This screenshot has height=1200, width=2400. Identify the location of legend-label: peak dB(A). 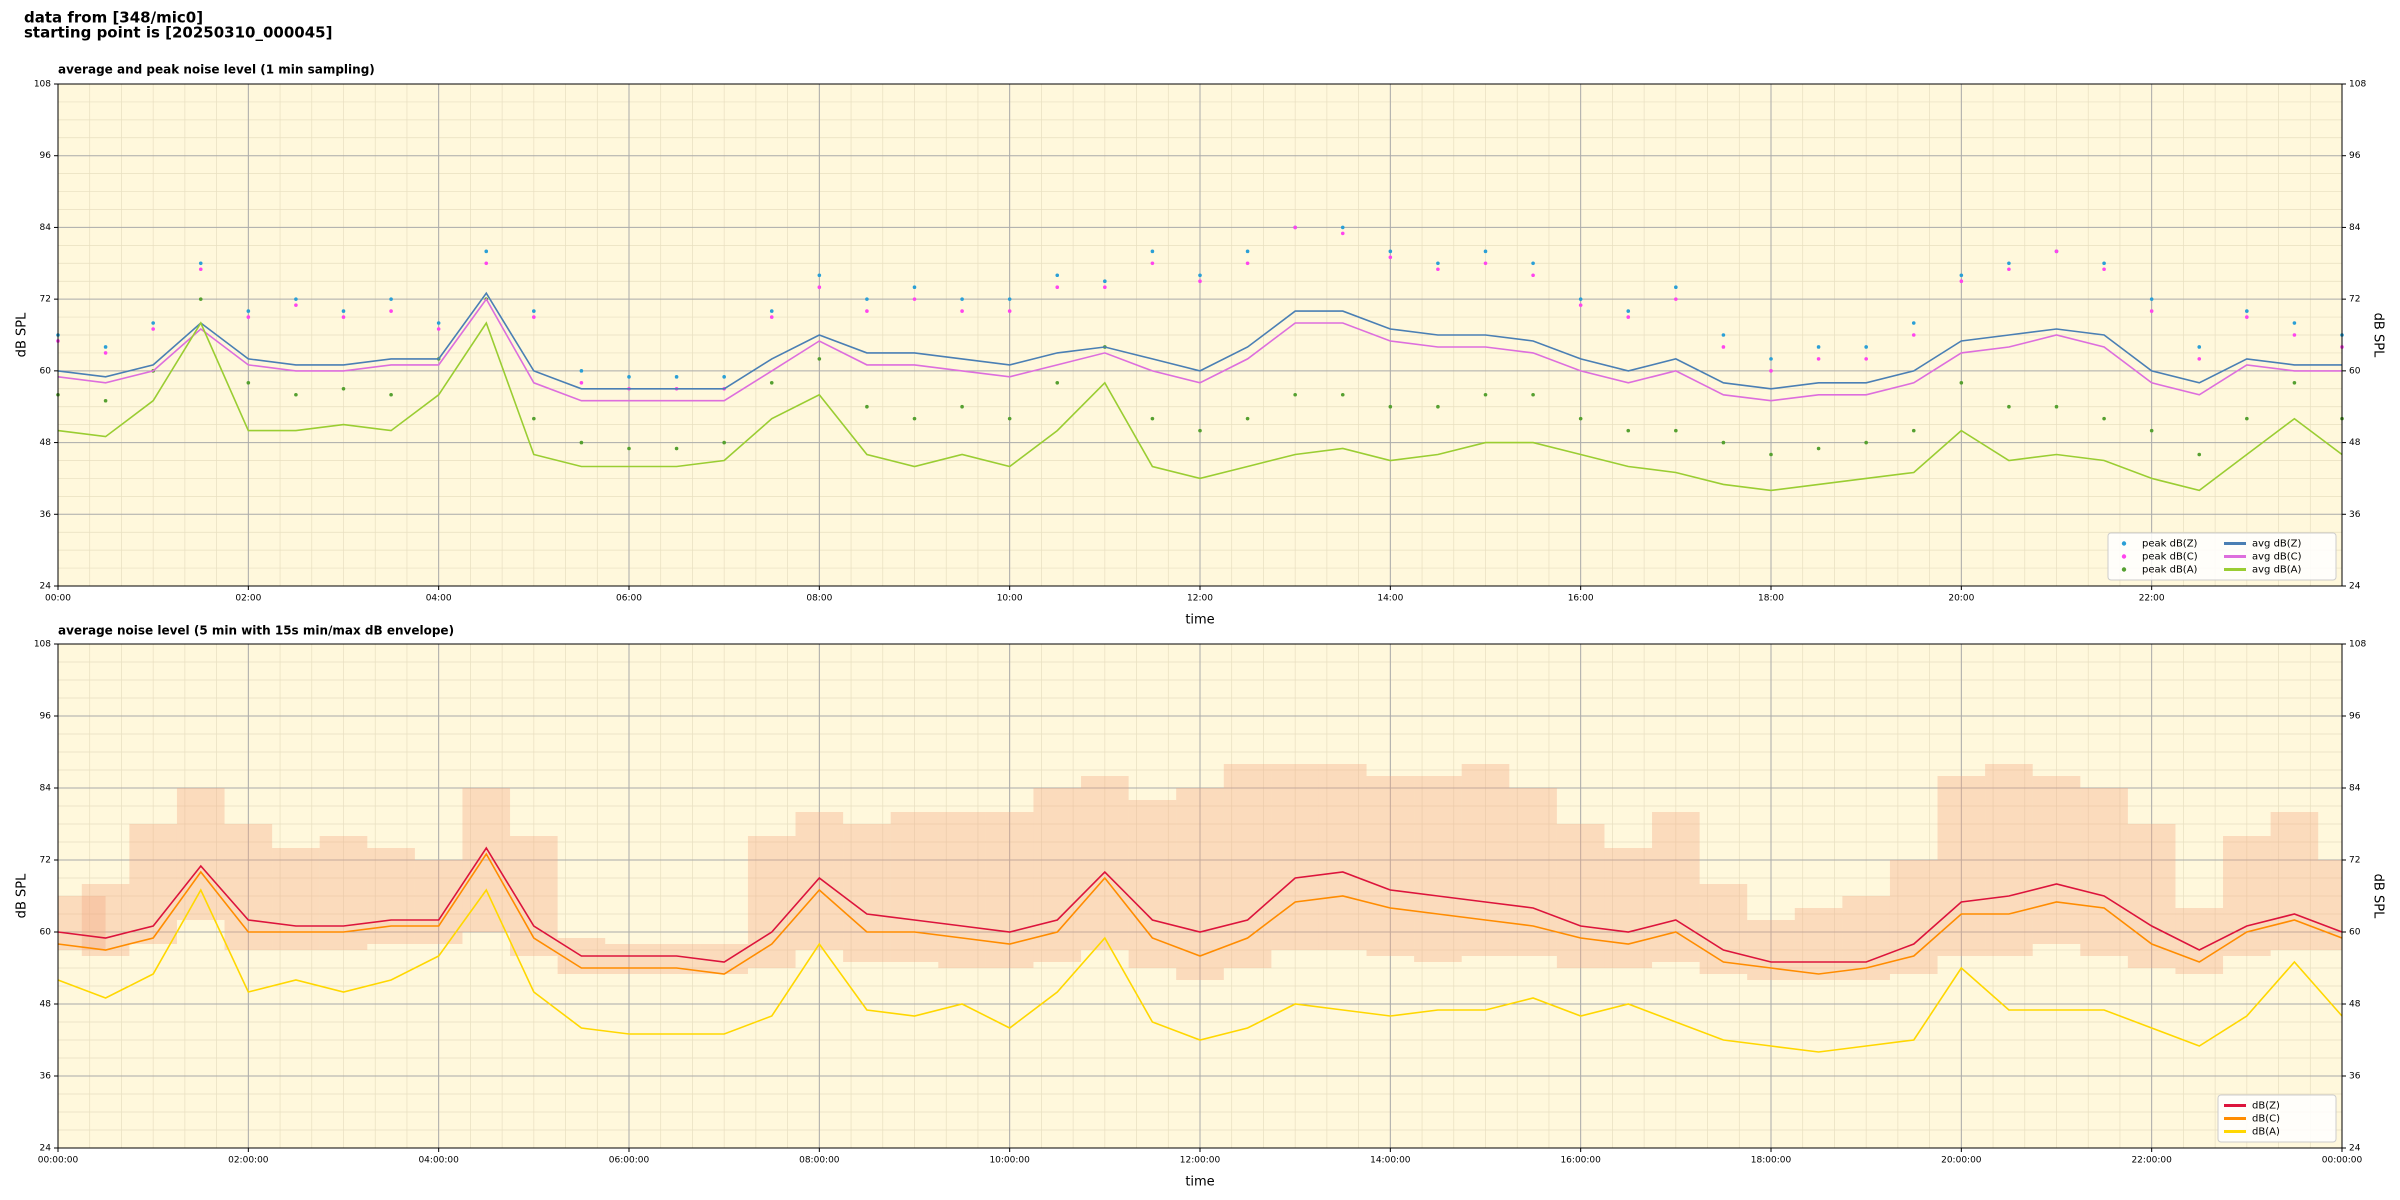
(2170, 570).